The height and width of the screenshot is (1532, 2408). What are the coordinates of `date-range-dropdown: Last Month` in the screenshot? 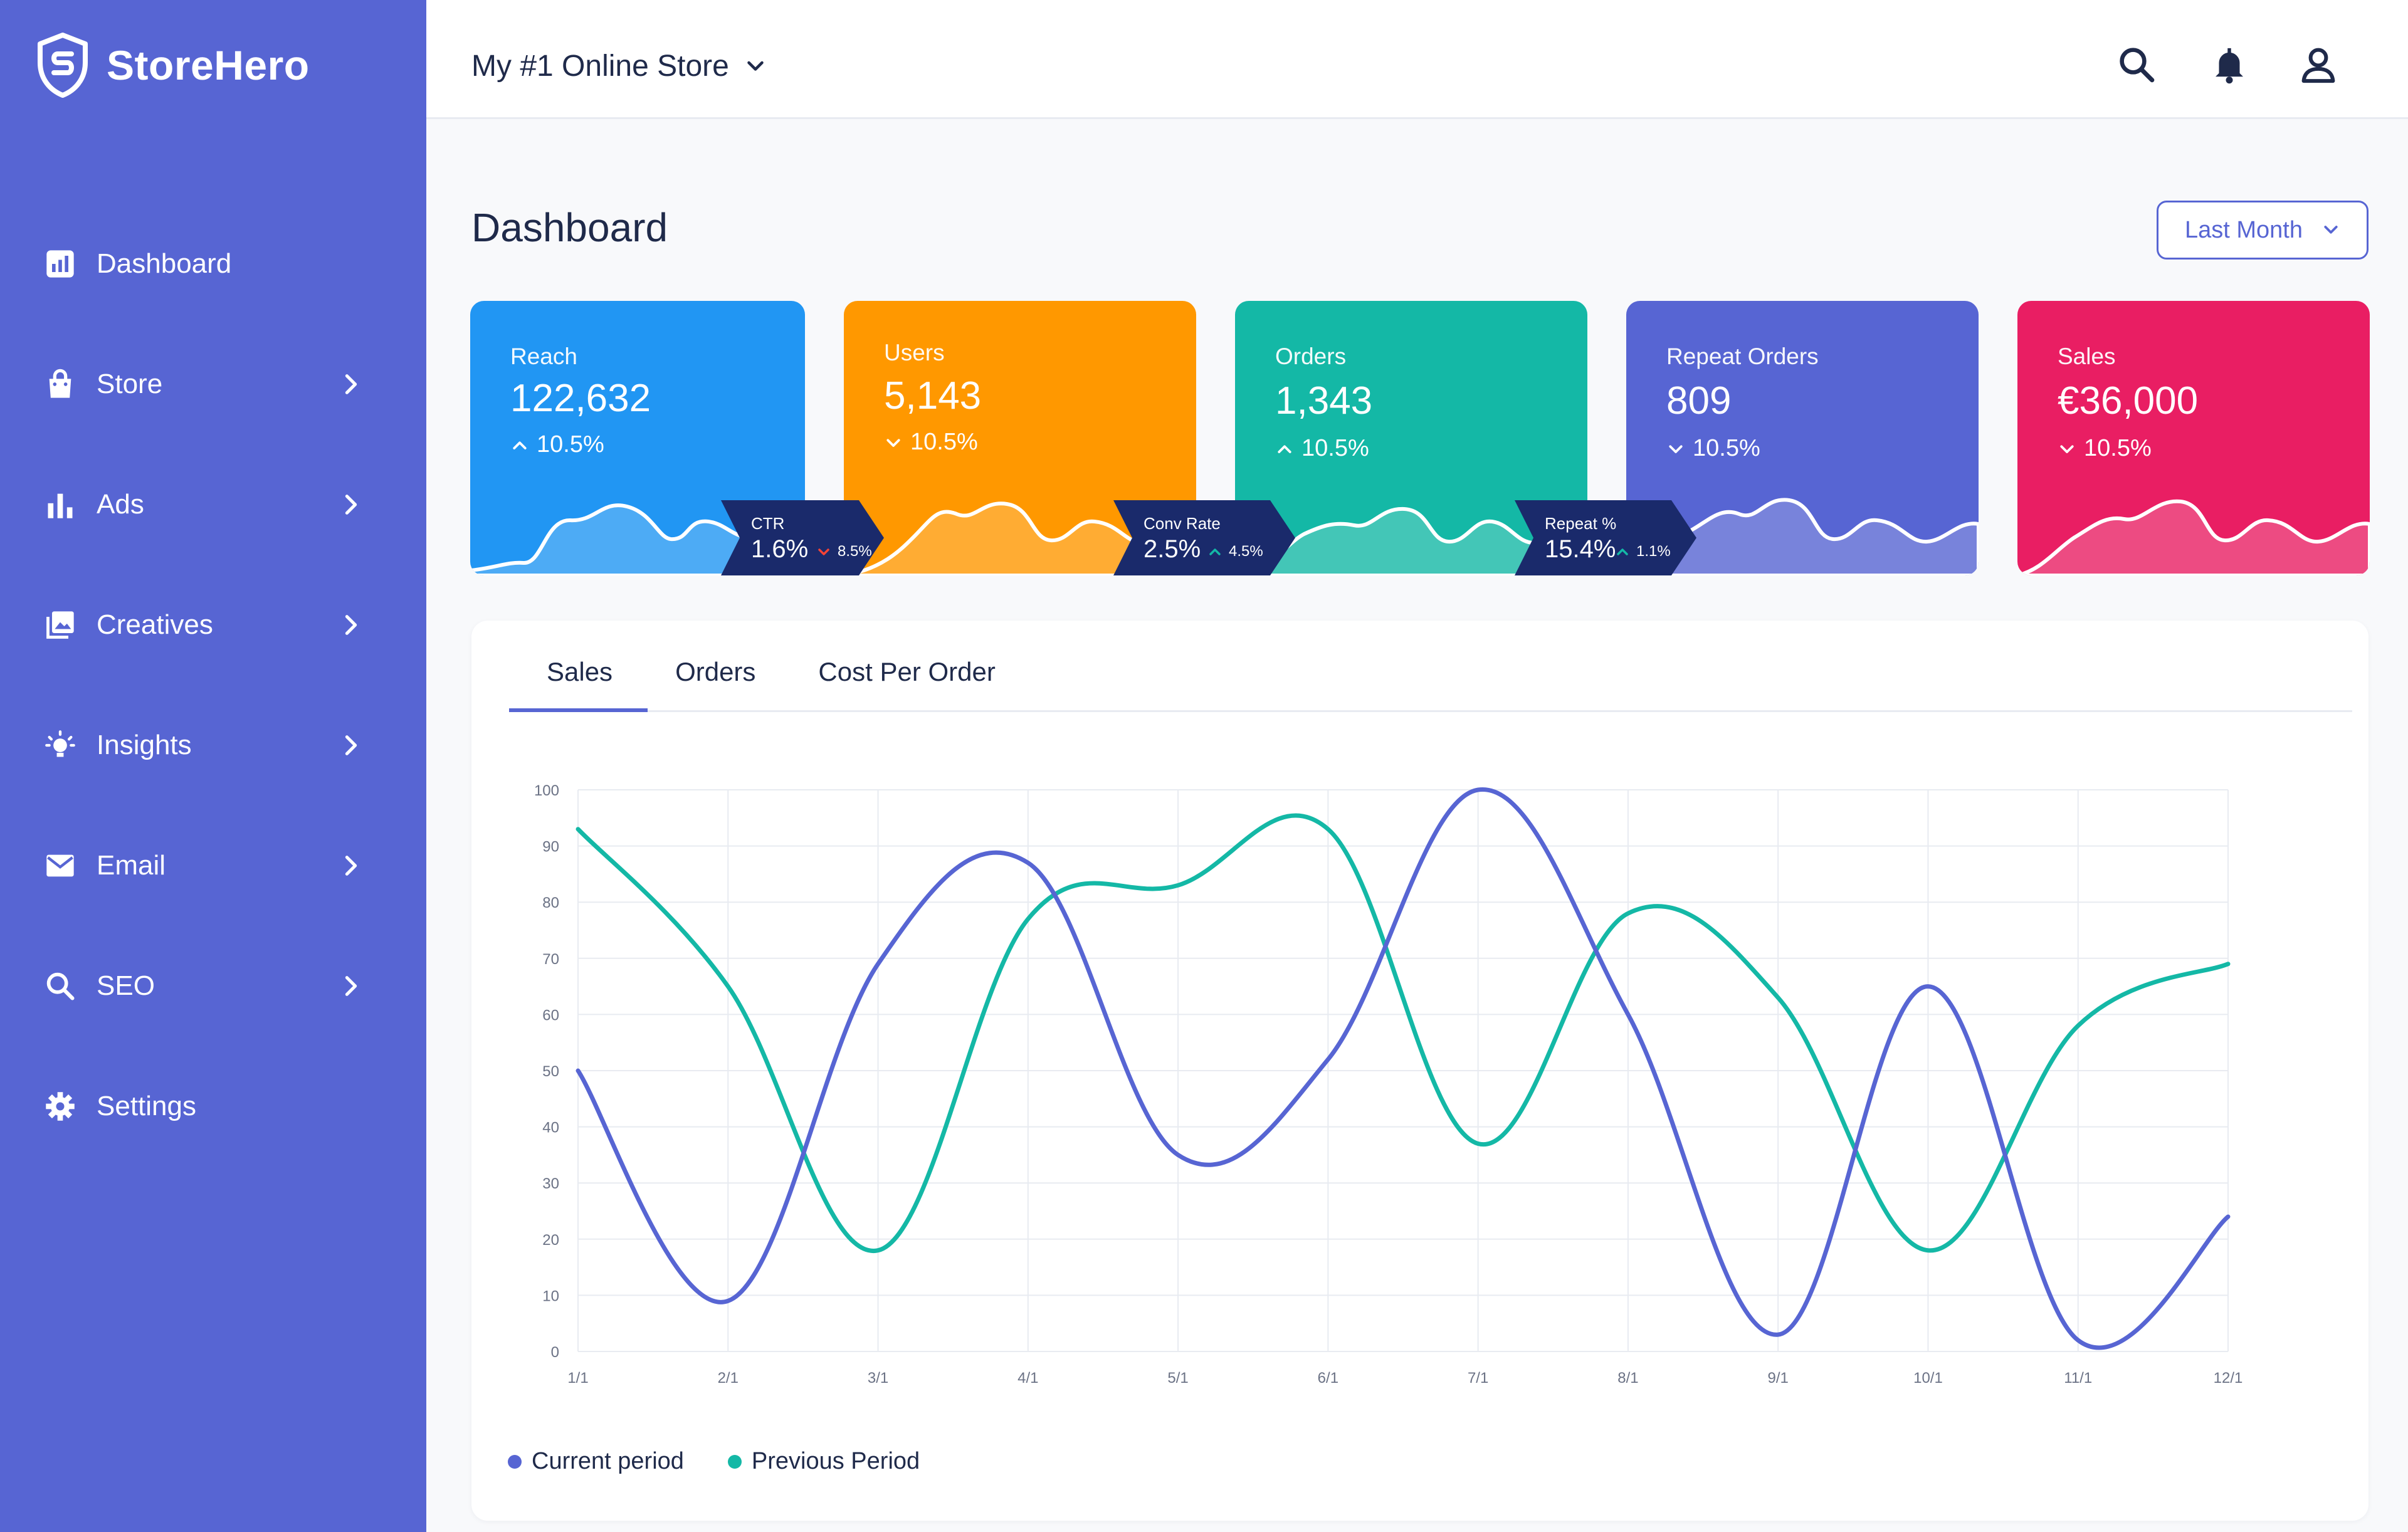 It's located at (2263, 231).